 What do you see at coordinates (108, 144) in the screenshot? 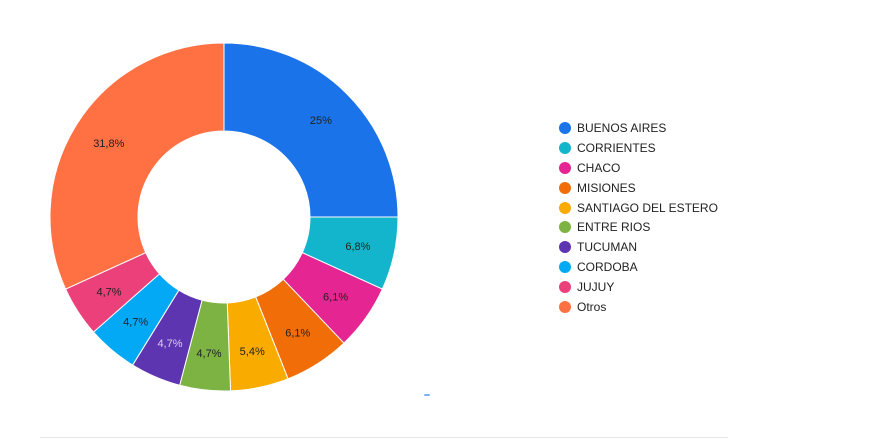
I see `slice-label-otros: 31,8%` at bounding box center [108, 144].